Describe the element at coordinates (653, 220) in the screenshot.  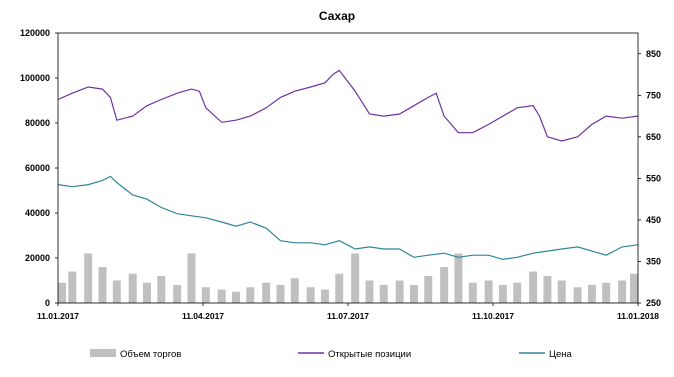
I see `right-tick-label: 450` at that location.